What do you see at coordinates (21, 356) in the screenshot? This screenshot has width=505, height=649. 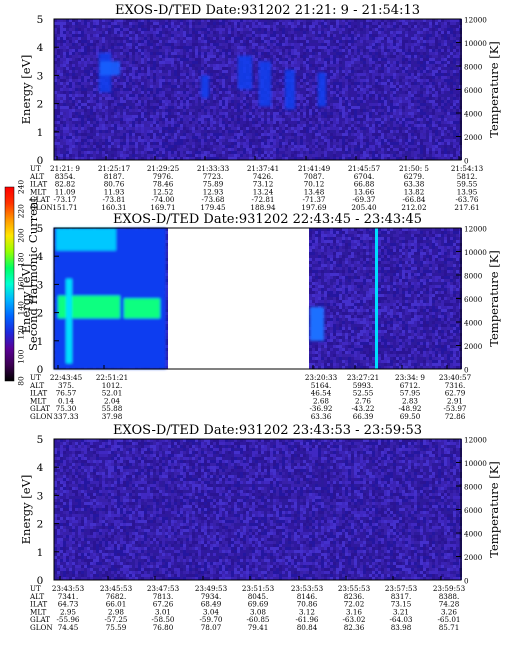 I see `colorbar-tick-label: 100` at bounding box center [21, 356].